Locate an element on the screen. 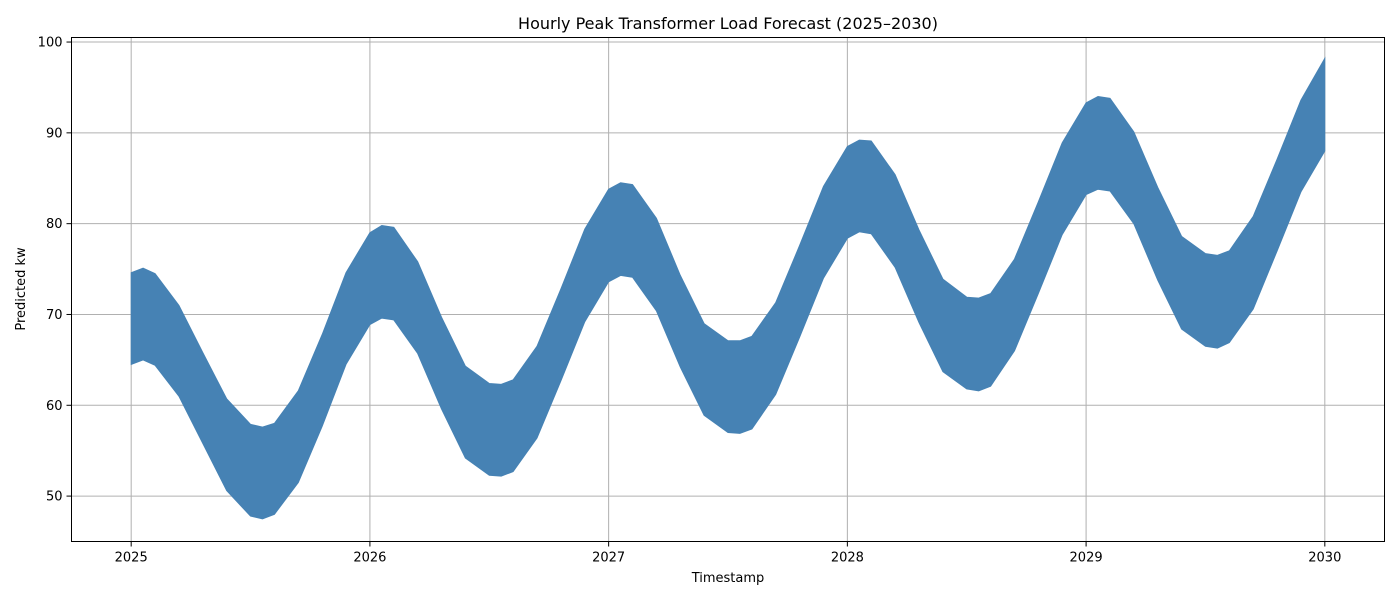  y-tick-label: 60 is located at coordinates (54, 406).